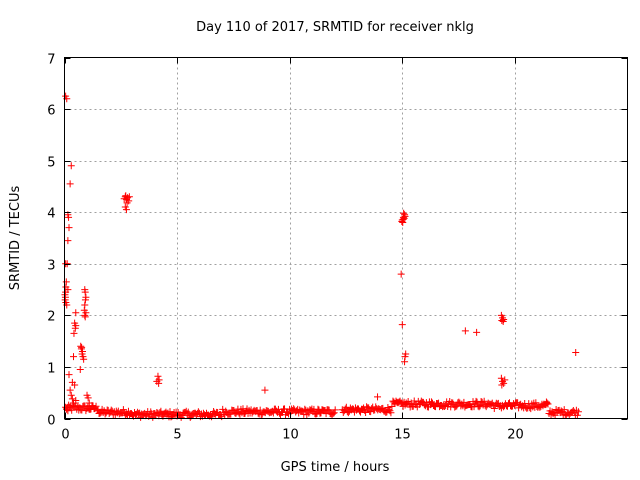  Describe the element at coordinates (402, 435) in the screenshot. I see `x-tick-label: 15` at that location.